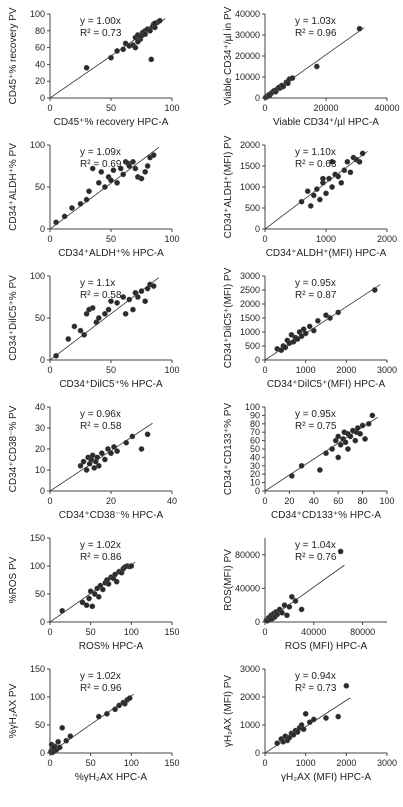 The width and height of the screenshot is (403, 807). I want to click on y-axis-label: CD34⁺DilC5⁺(MFI) PV, so click(228, 317).